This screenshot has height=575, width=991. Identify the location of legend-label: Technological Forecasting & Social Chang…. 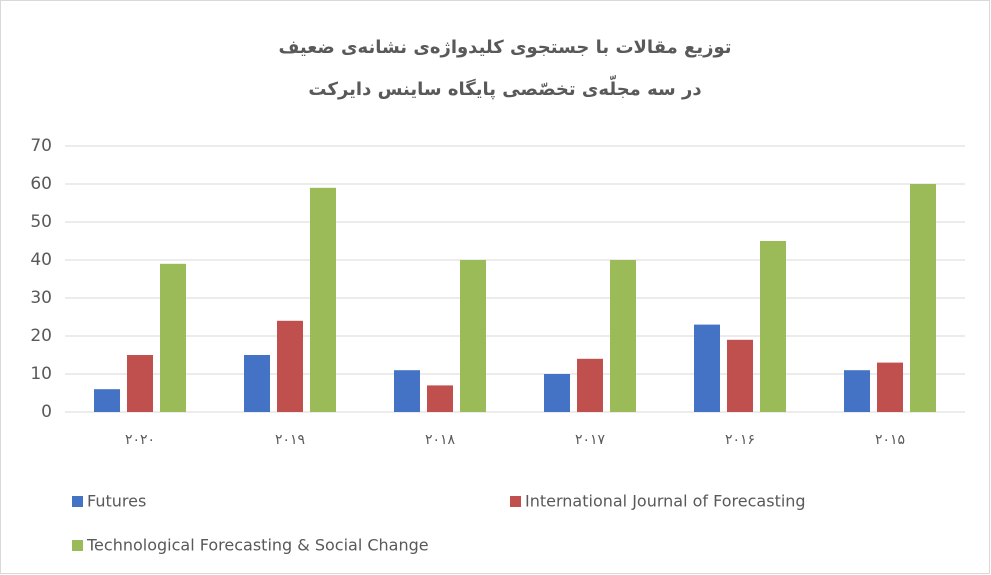
(257, 545).